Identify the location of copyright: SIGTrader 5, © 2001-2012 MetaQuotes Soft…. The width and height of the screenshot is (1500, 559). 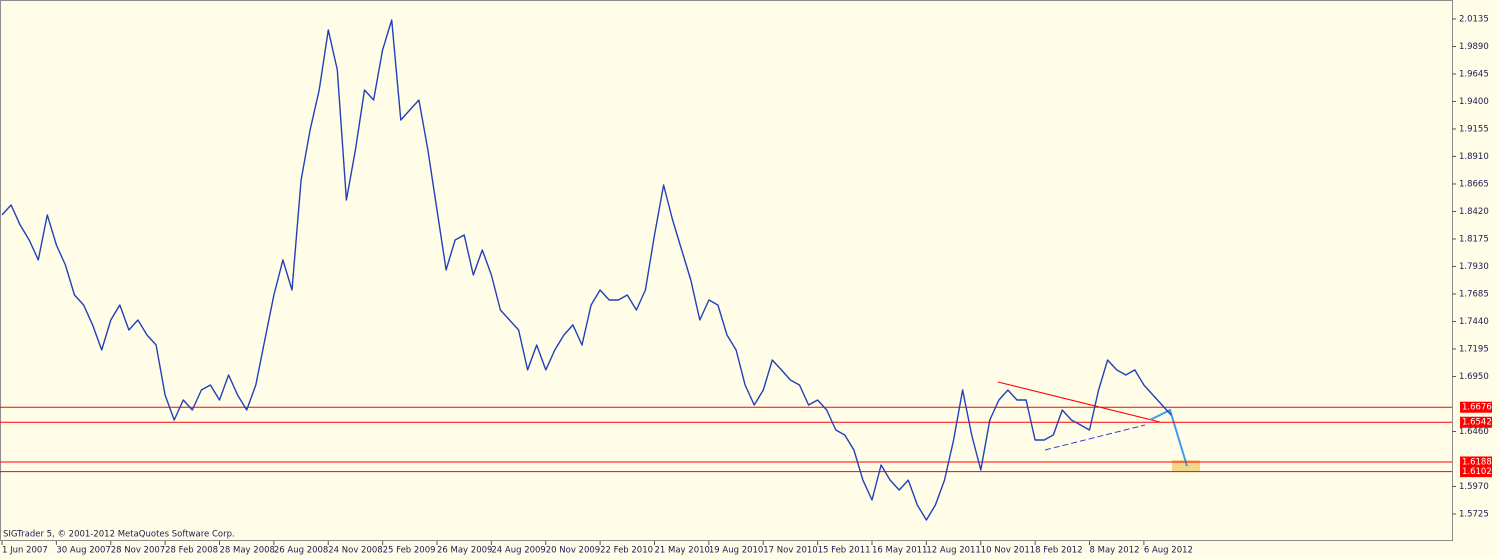
(119, 535).